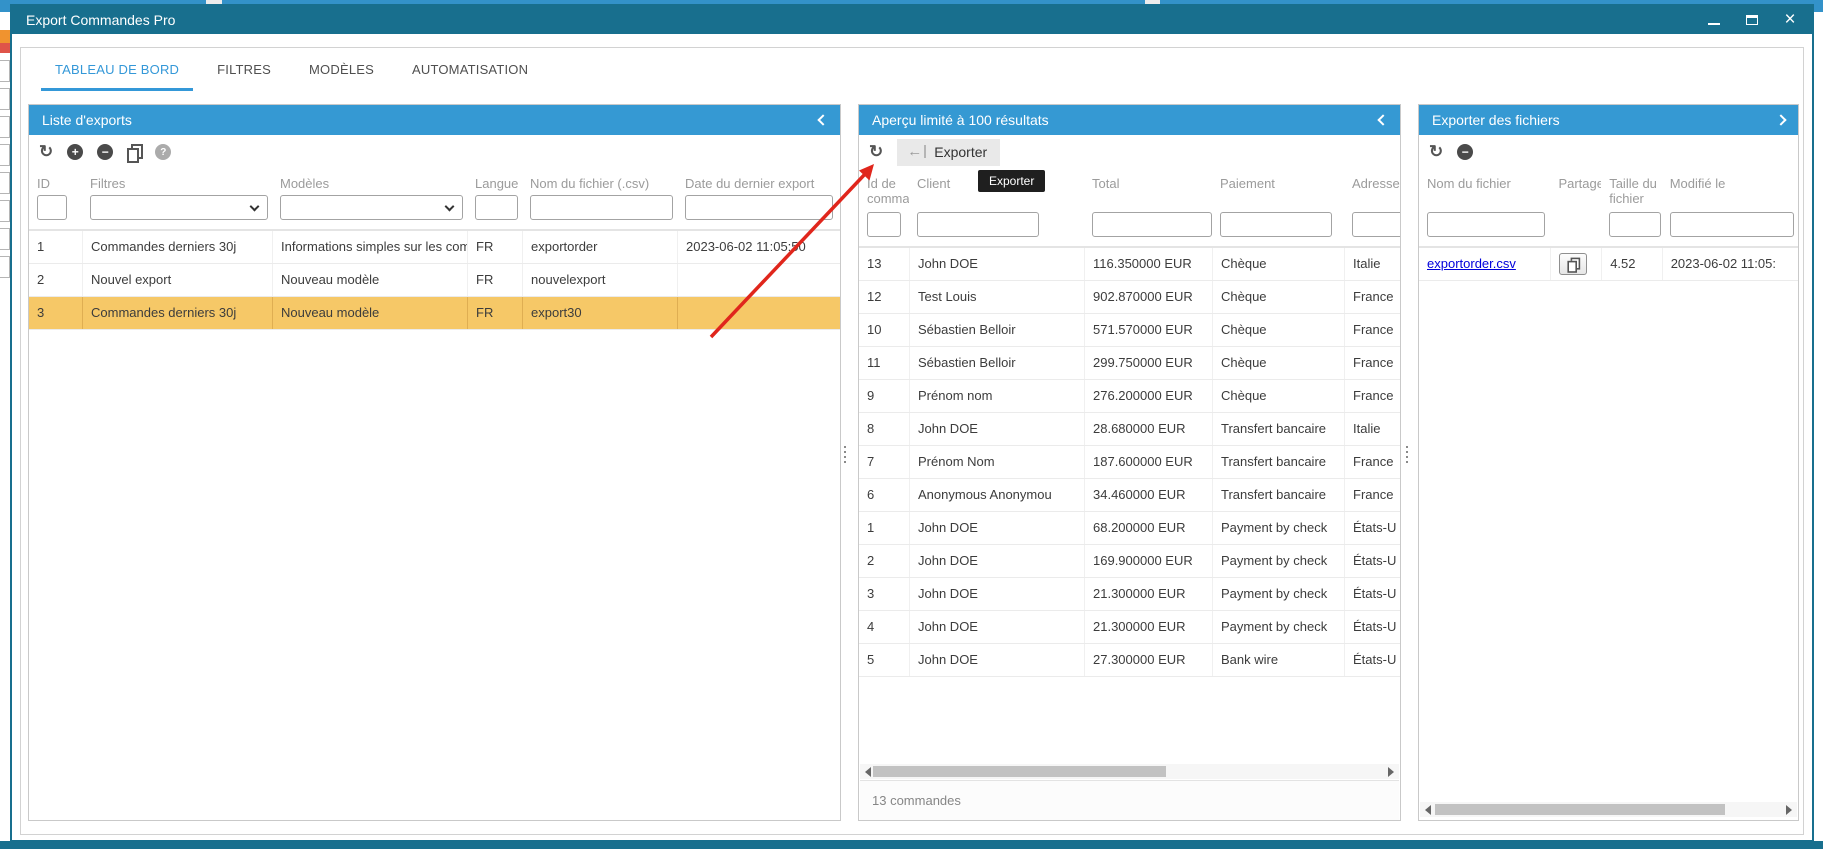  Describe the element at coordinates (52, 207) in the screenshot. I see `filter-id-input` at that location.